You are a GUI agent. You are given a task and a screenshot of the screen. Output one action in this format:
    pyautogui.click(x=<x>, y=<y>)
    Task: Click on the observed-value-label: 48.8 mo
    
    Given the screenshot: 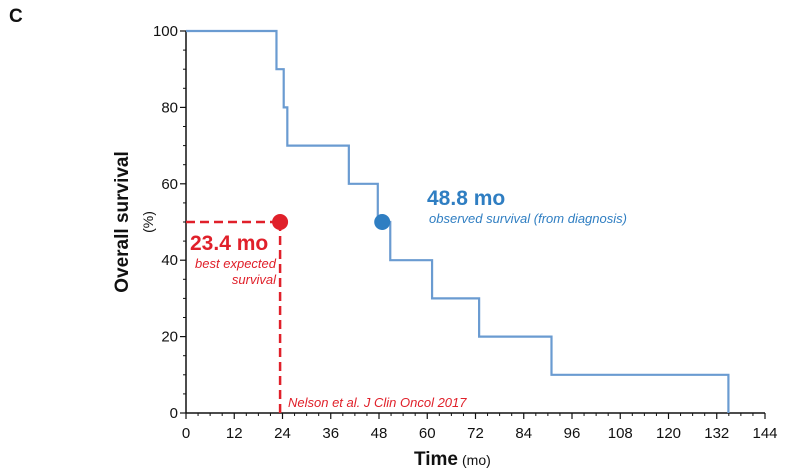 What is the action you would take?
    pyautogui.click(x=466, y=198)
    